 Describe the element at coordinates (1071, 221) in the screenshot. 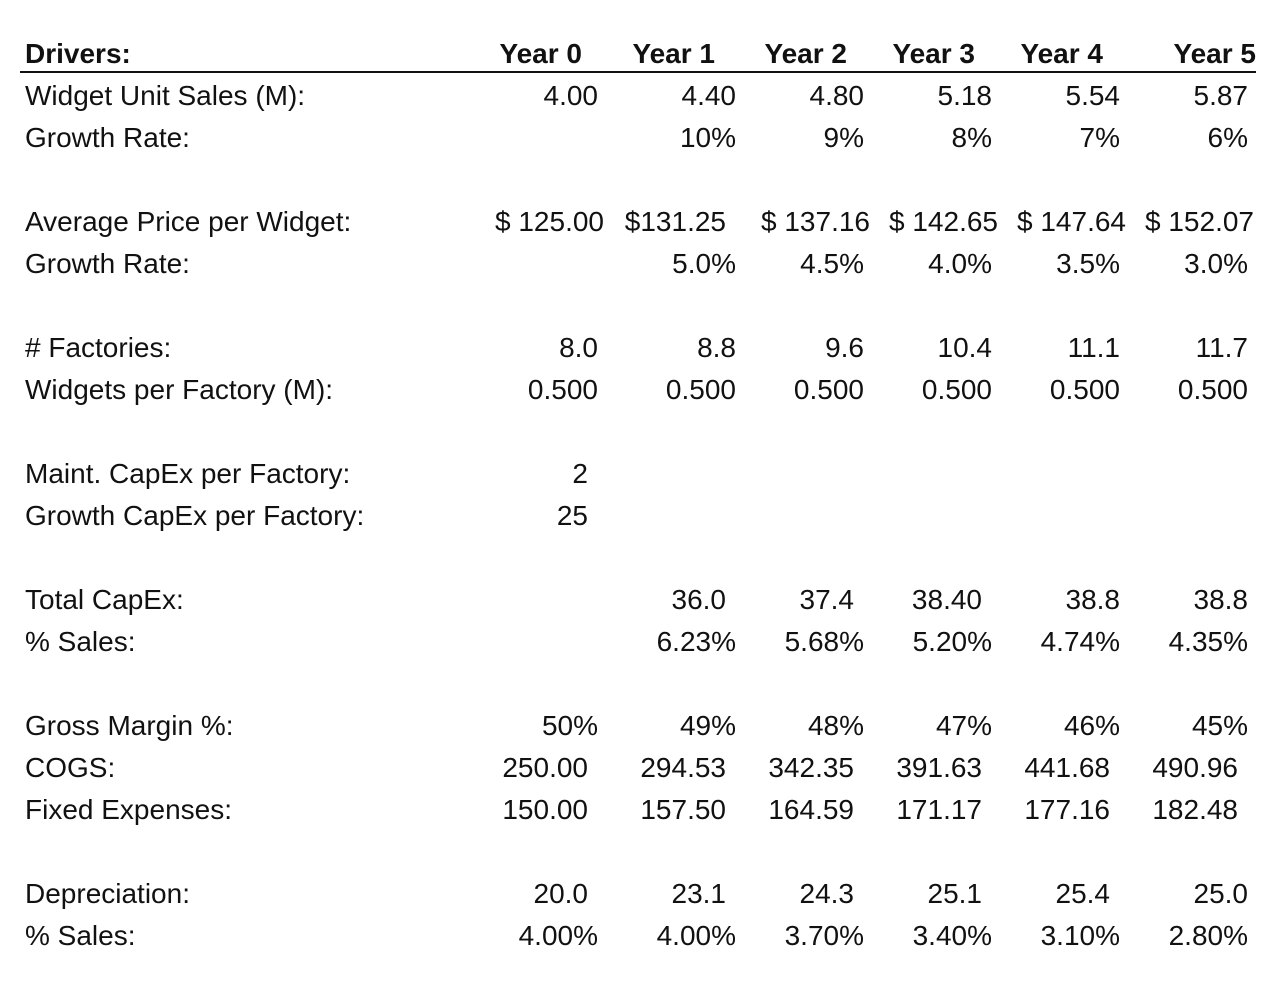

I see `cell-year-4: $ 147.64` at that location.